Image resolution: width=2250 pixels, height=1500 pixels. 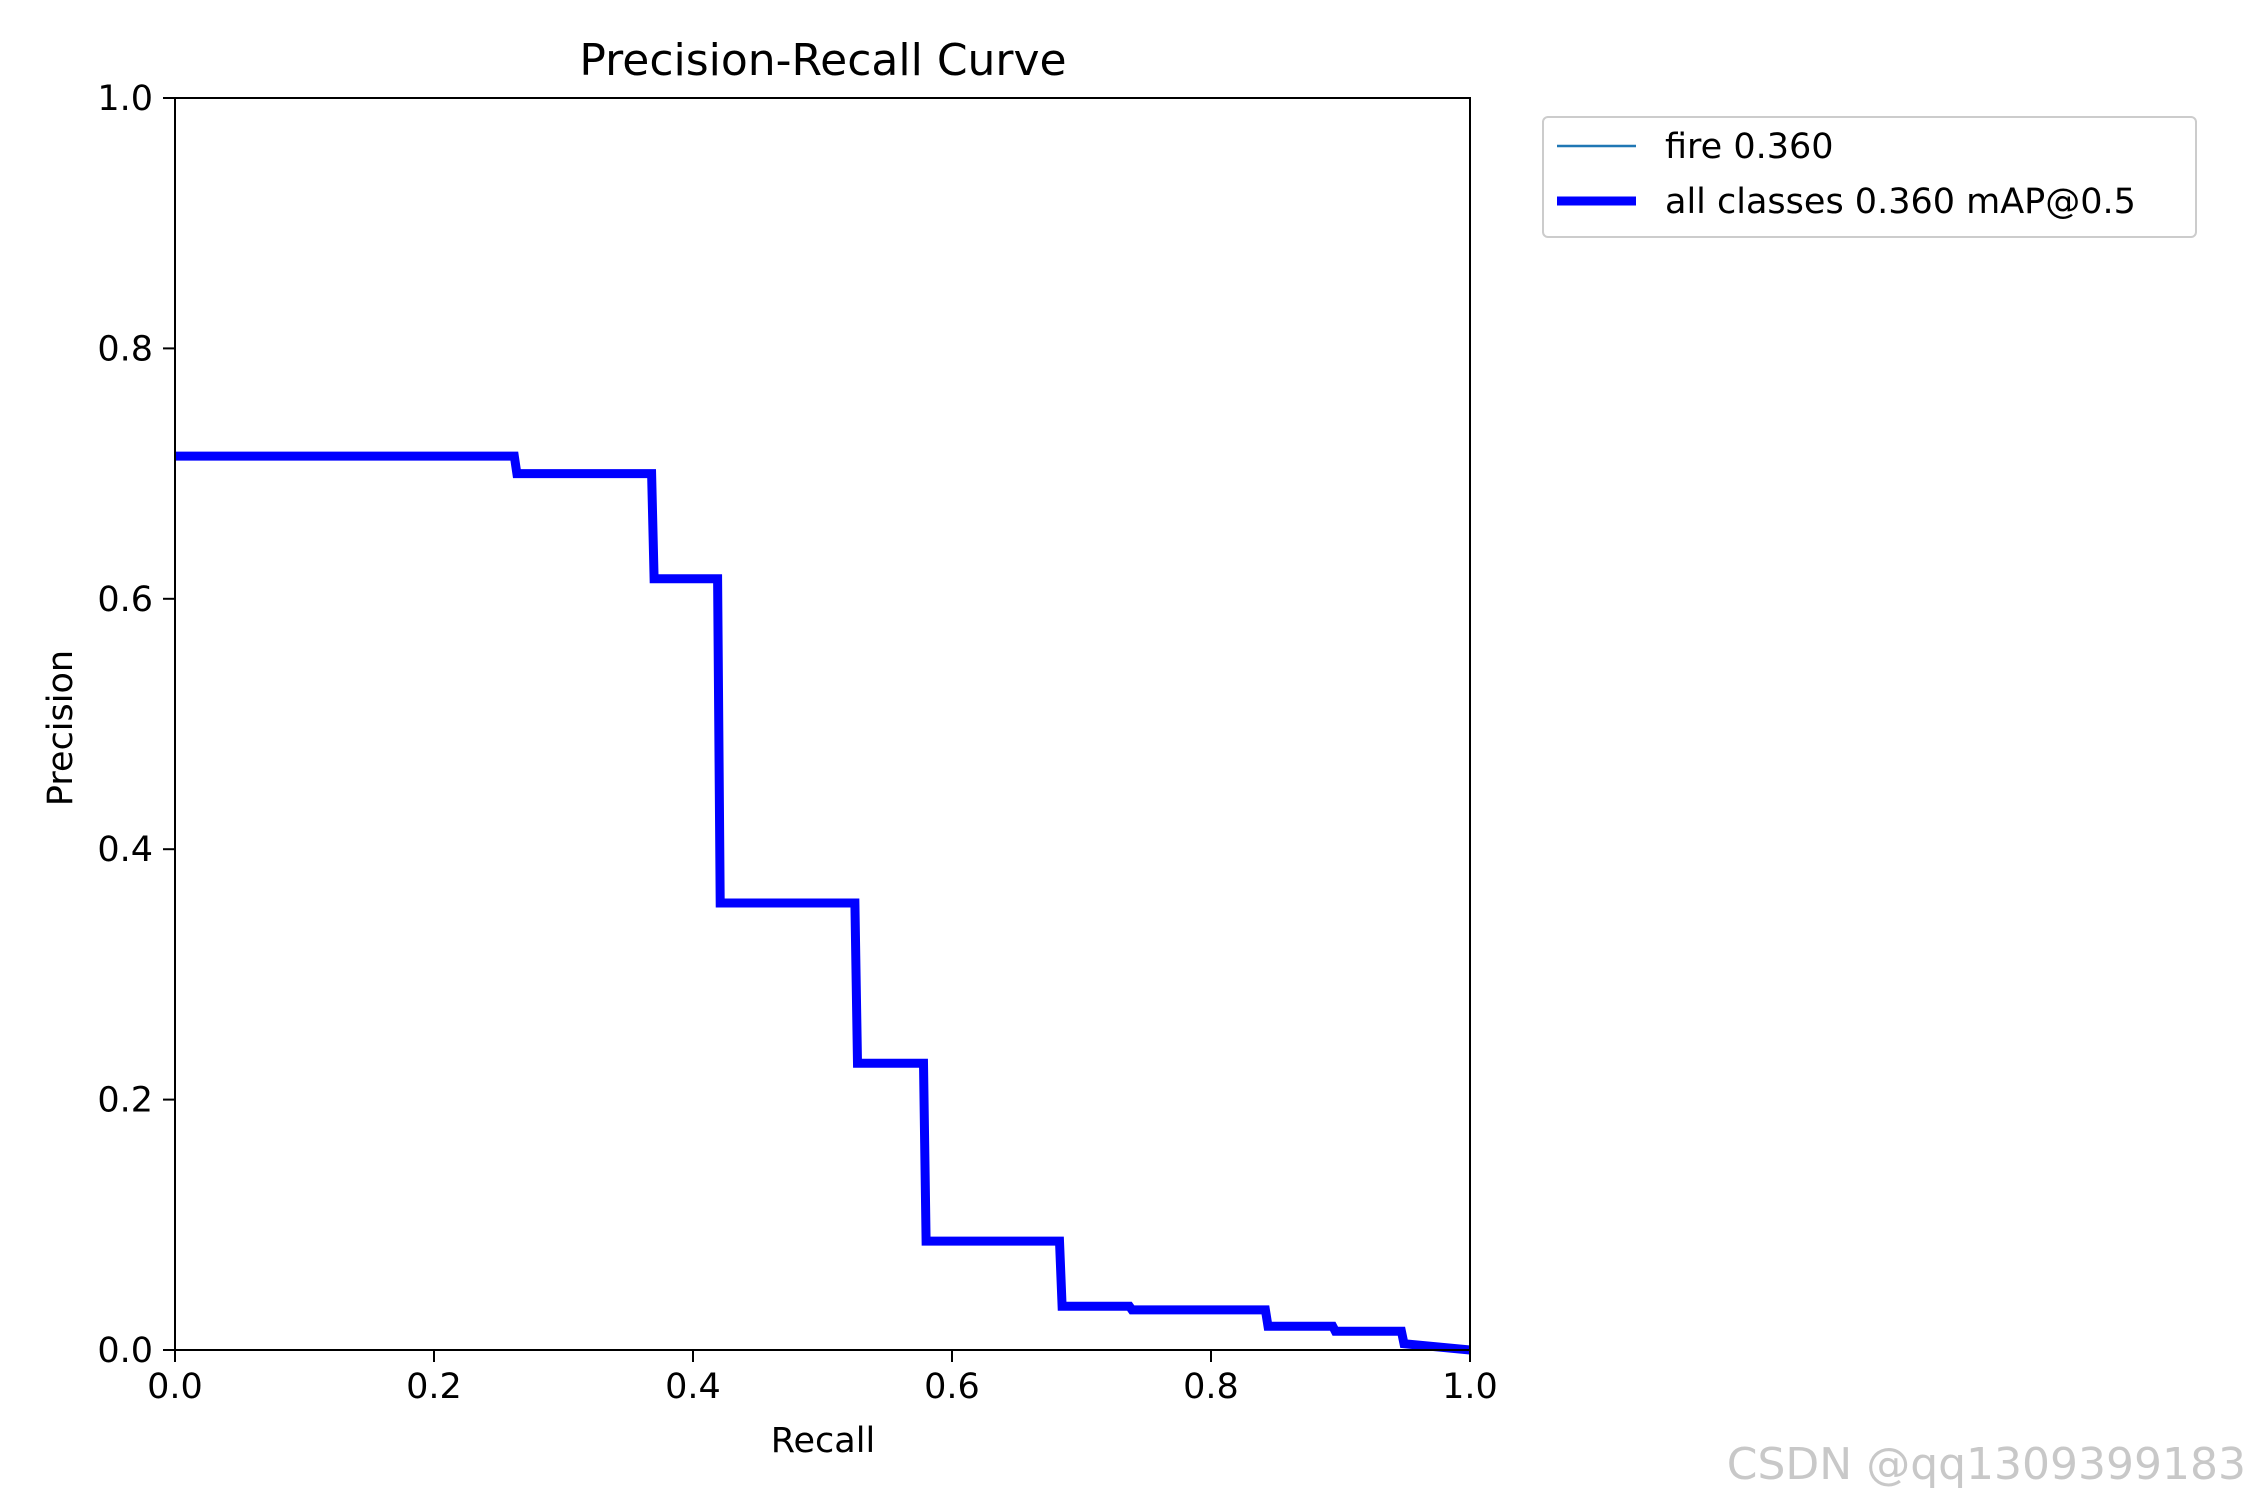 I want to click on legend: fire 0.360 all classes 0.360 mAP@0.5, so click(x=1869, y=177).